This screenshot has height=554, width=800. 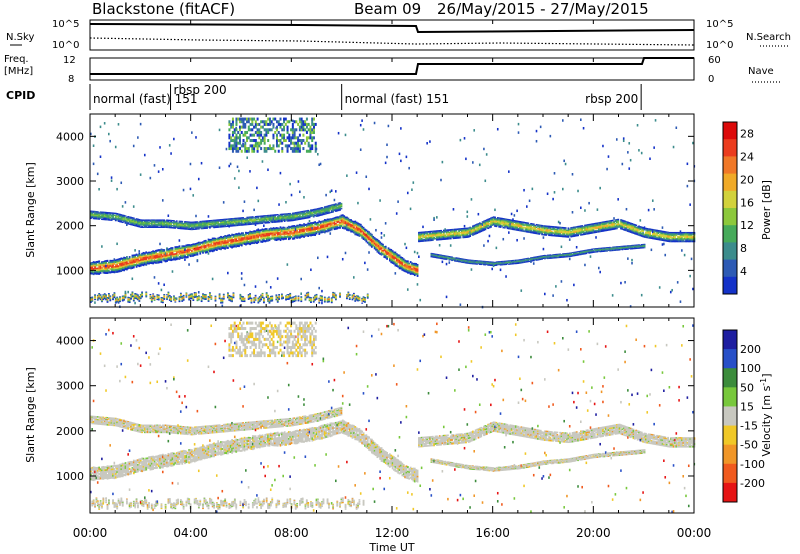 What do you see at coordinates (752, 483) in the screenshot?
I see `colorbar-tick-label: -200` at bounding box center [752, 483].